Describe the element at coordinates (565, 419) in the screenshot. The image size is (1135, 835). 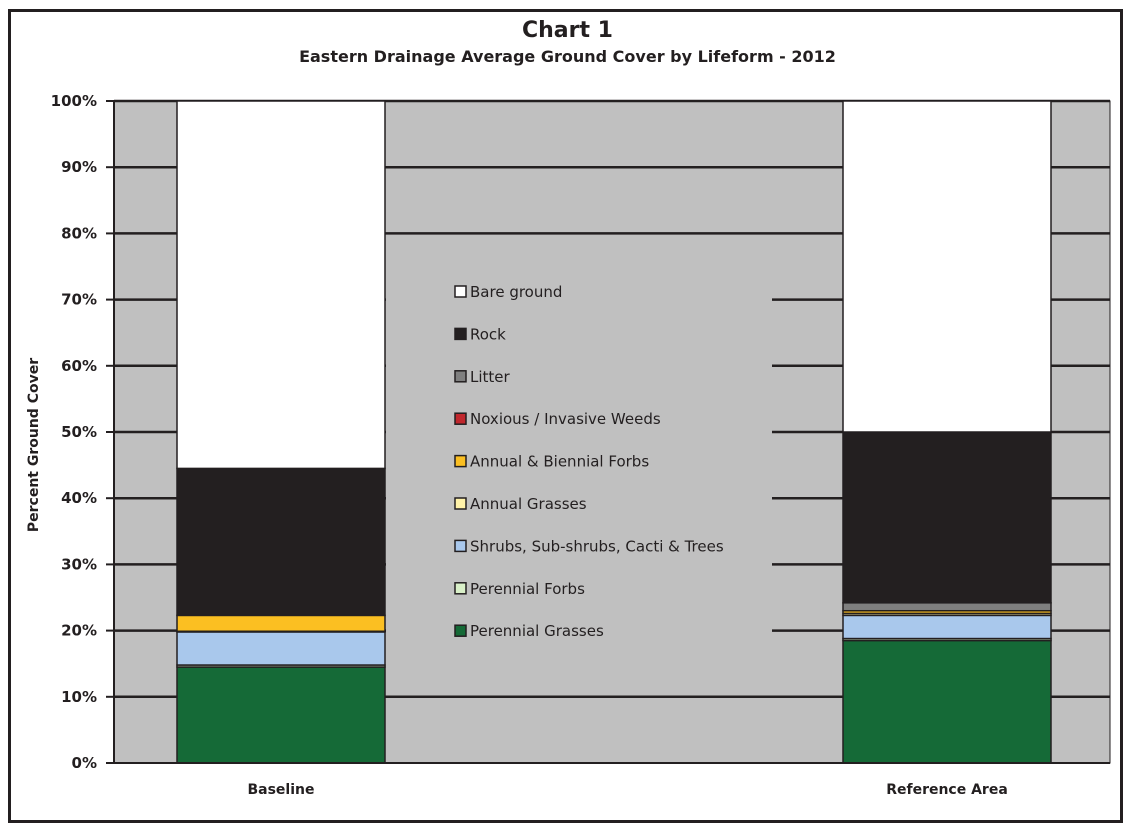
I see `legend-label: Noxious / Invasive Weeds` at that location.